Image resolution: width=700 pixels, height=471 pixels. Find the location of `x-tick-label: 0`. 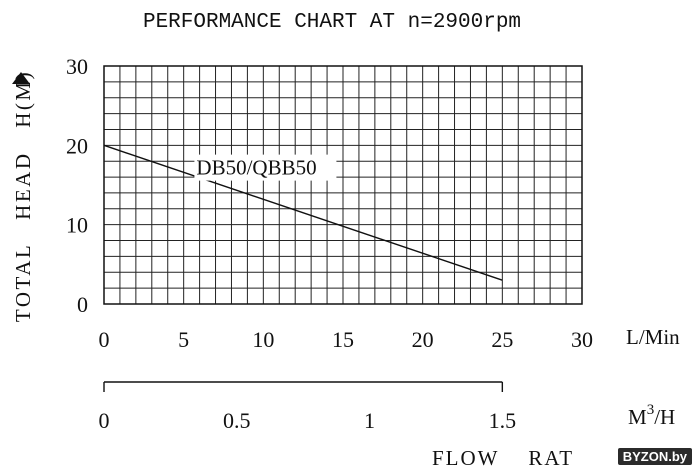

x-tick-label: 0 is located at coordinates (104, 339).